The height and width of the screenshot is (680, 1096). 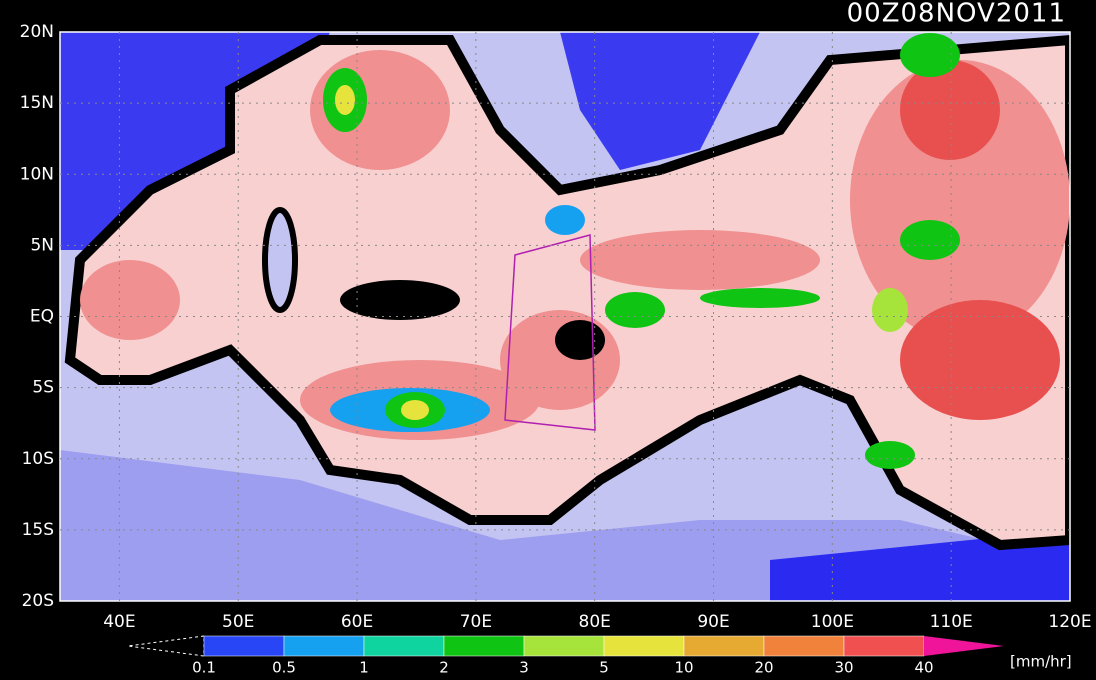 What do you see at coordinates (951, 622) in the screenshot?
I see `lon-label: 110E` at bounding box center [951, 622].